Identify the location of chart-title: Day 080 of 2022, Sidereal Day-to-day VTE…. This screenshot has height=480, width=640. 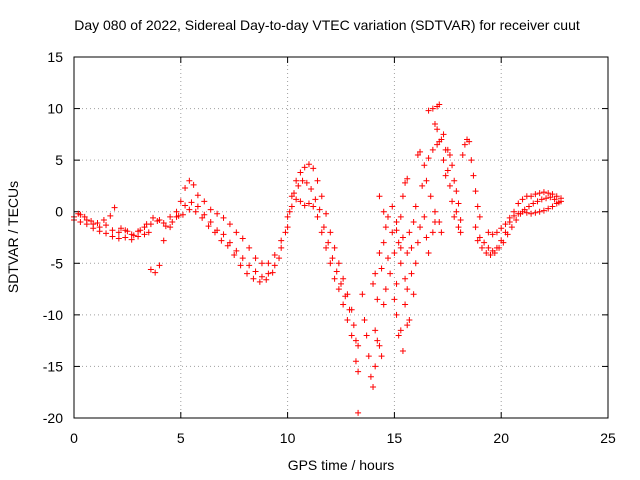
(327, 25).